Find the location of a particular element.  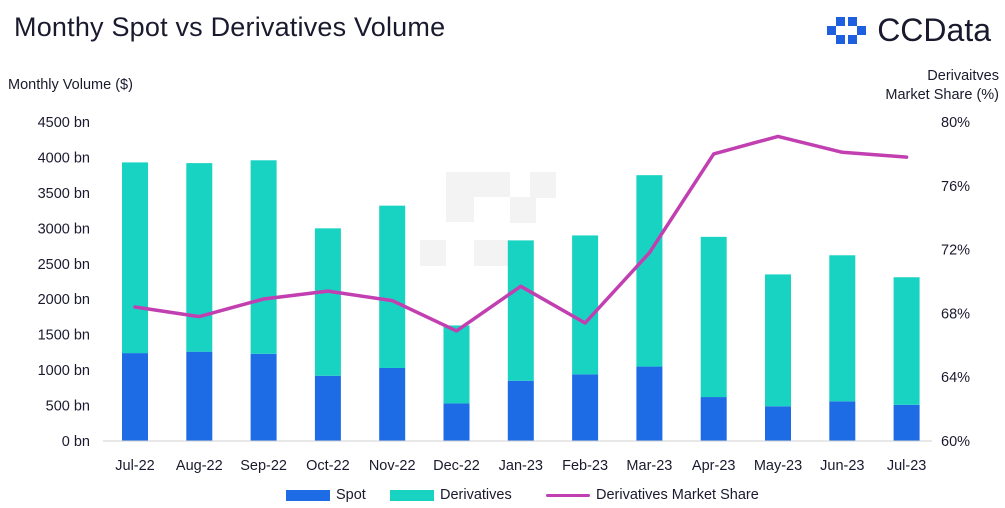

right-axis-ticks: 60% 64% 68% 72% 76% 80% is located at coordinates (955, 282).